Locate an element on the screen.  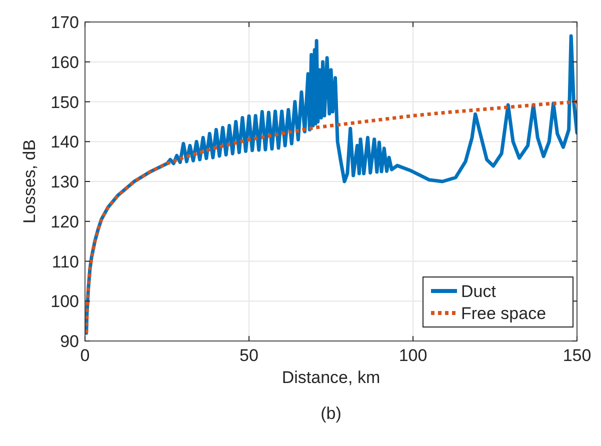
x-tick-label: 50 is located at coordinates (249, 355).